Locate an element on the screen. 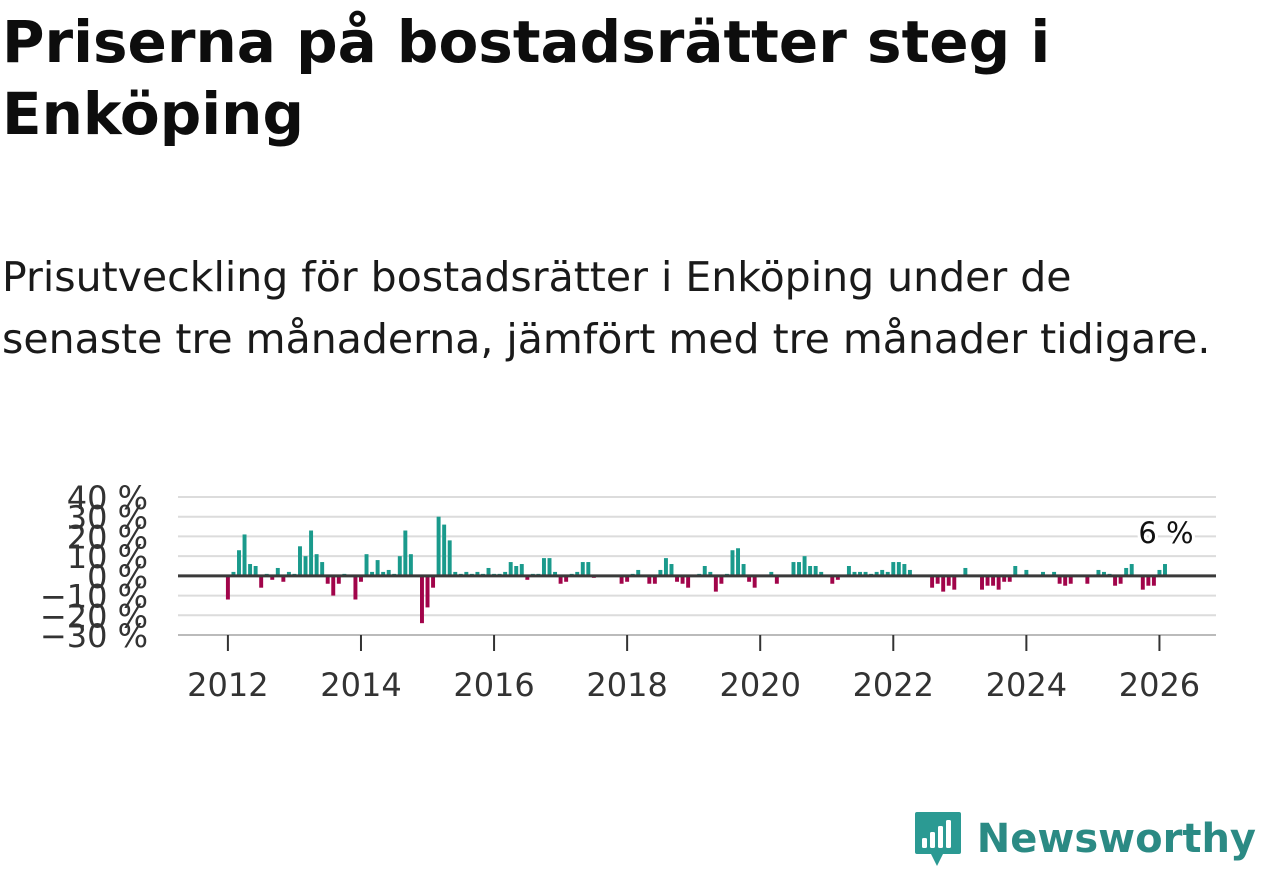  brand-logo: Newsworthy is located at coordinates (1084, 839).